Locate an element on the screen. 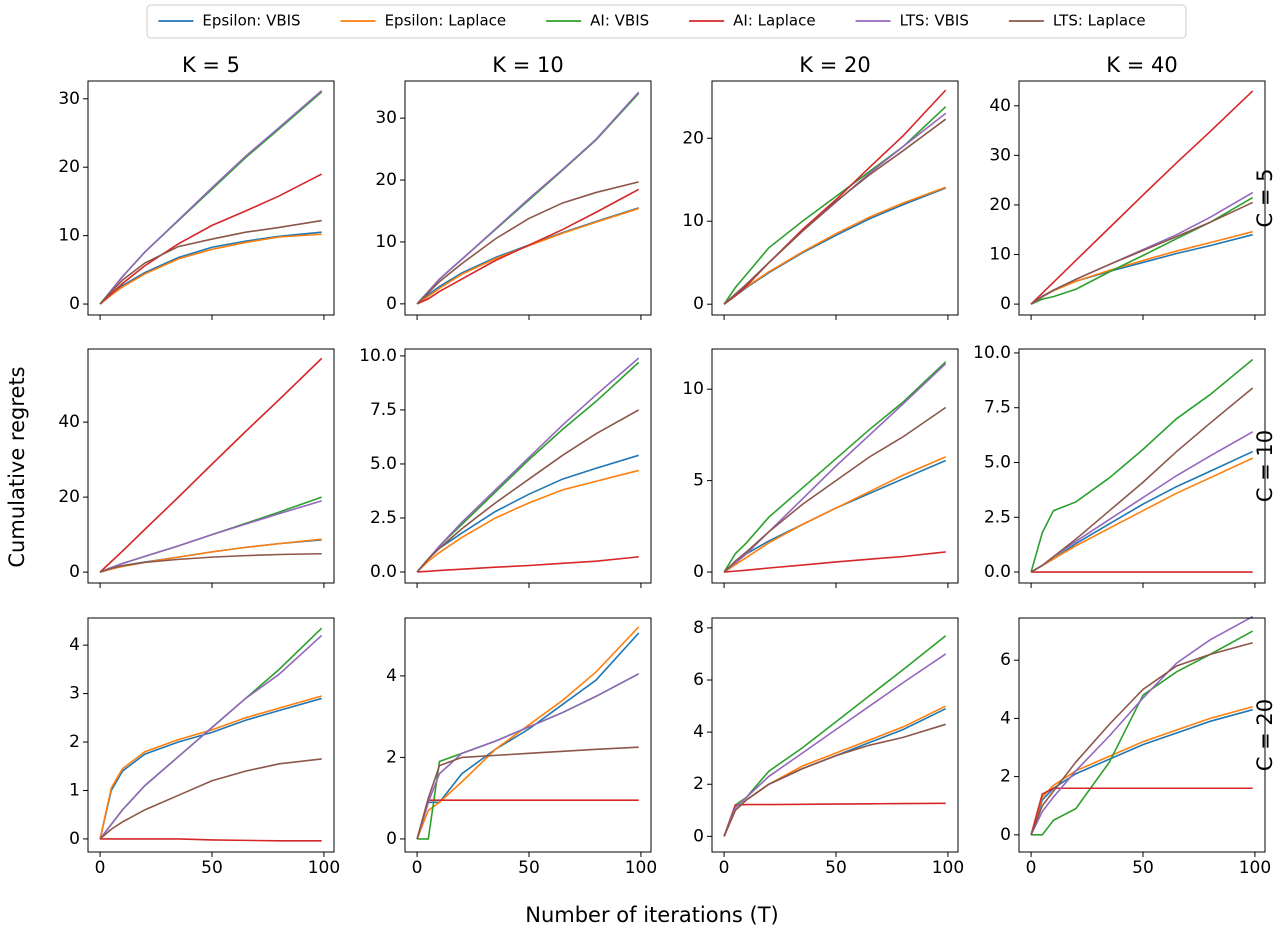 The image size is (1283, 933). y-tick-label: 6 is located at coordinates (698, 680).